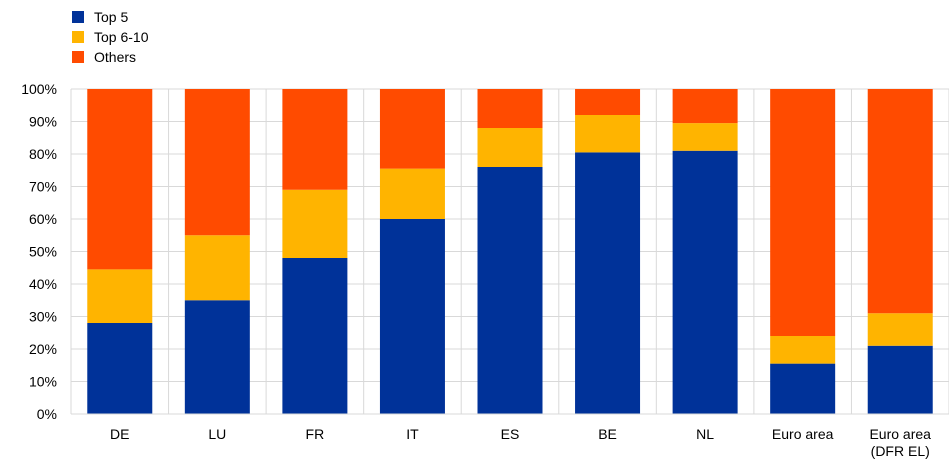  What do you see at coordinates (43, 252) in the screenshot?
I see `y-tick-label: 50%` at bounding box center [43, 252].